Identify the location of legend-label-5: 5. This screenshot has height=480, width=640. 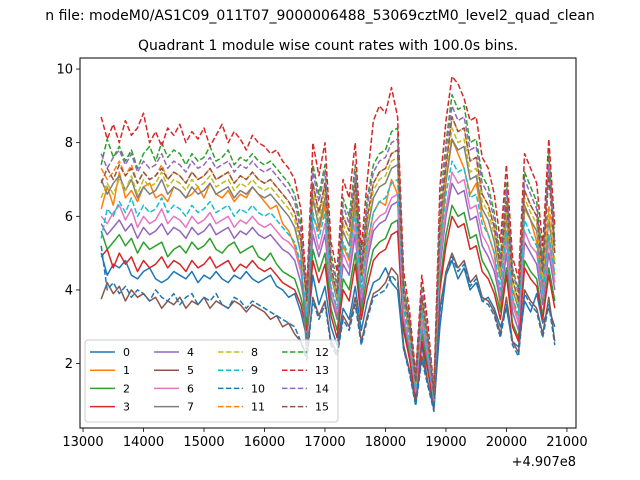
(190, 370).